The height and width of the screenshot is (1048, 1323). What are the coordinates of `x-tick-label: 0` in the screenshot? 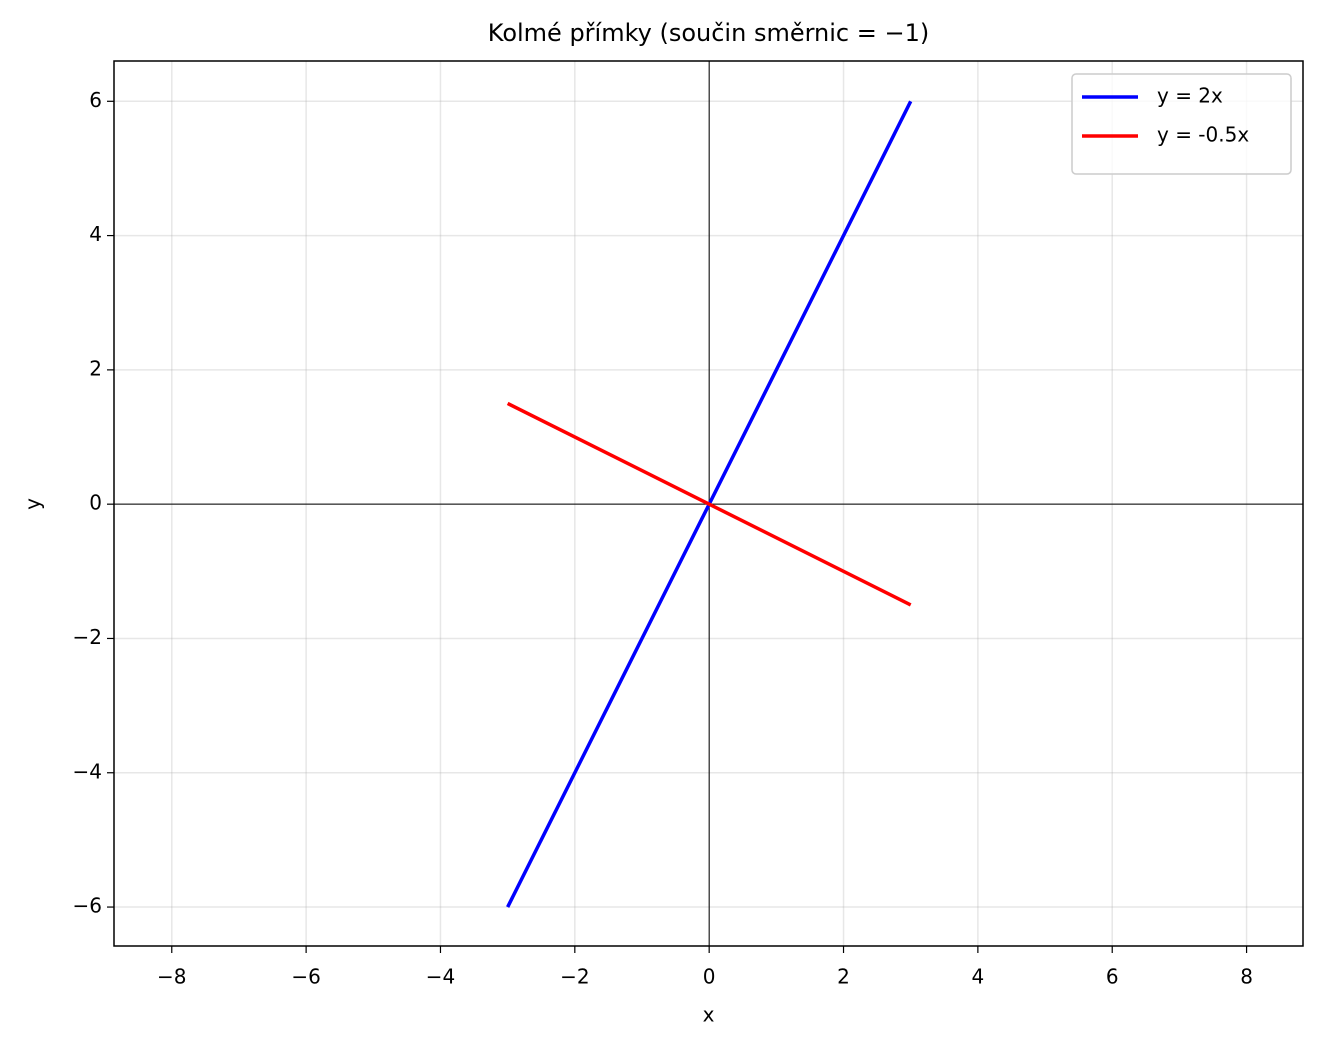 It's located at (709, 977).